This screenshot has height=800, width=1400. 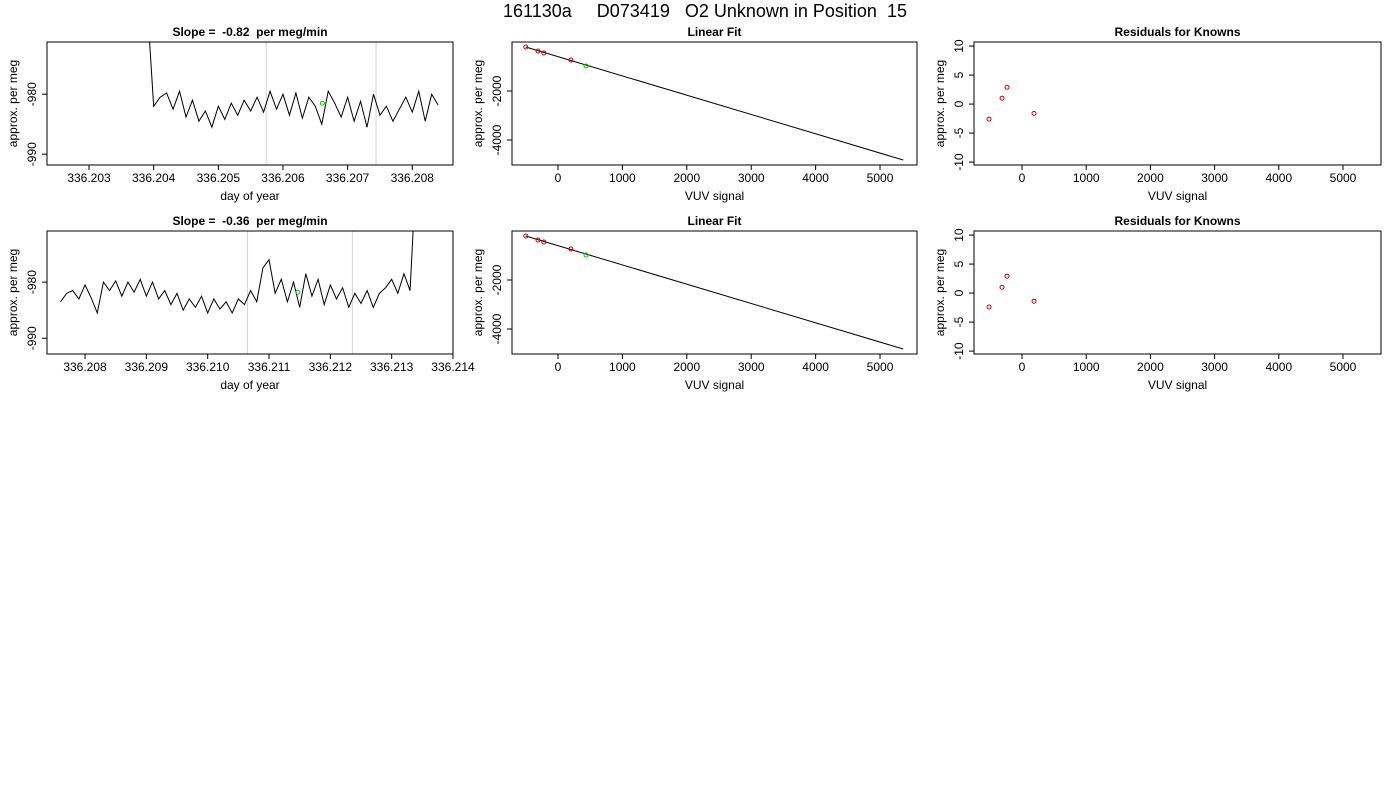 What do you see at coordinates (413, 178) in the screenshot?
I see `x-tick-label: 336.208` at bounding box center [413, 178].